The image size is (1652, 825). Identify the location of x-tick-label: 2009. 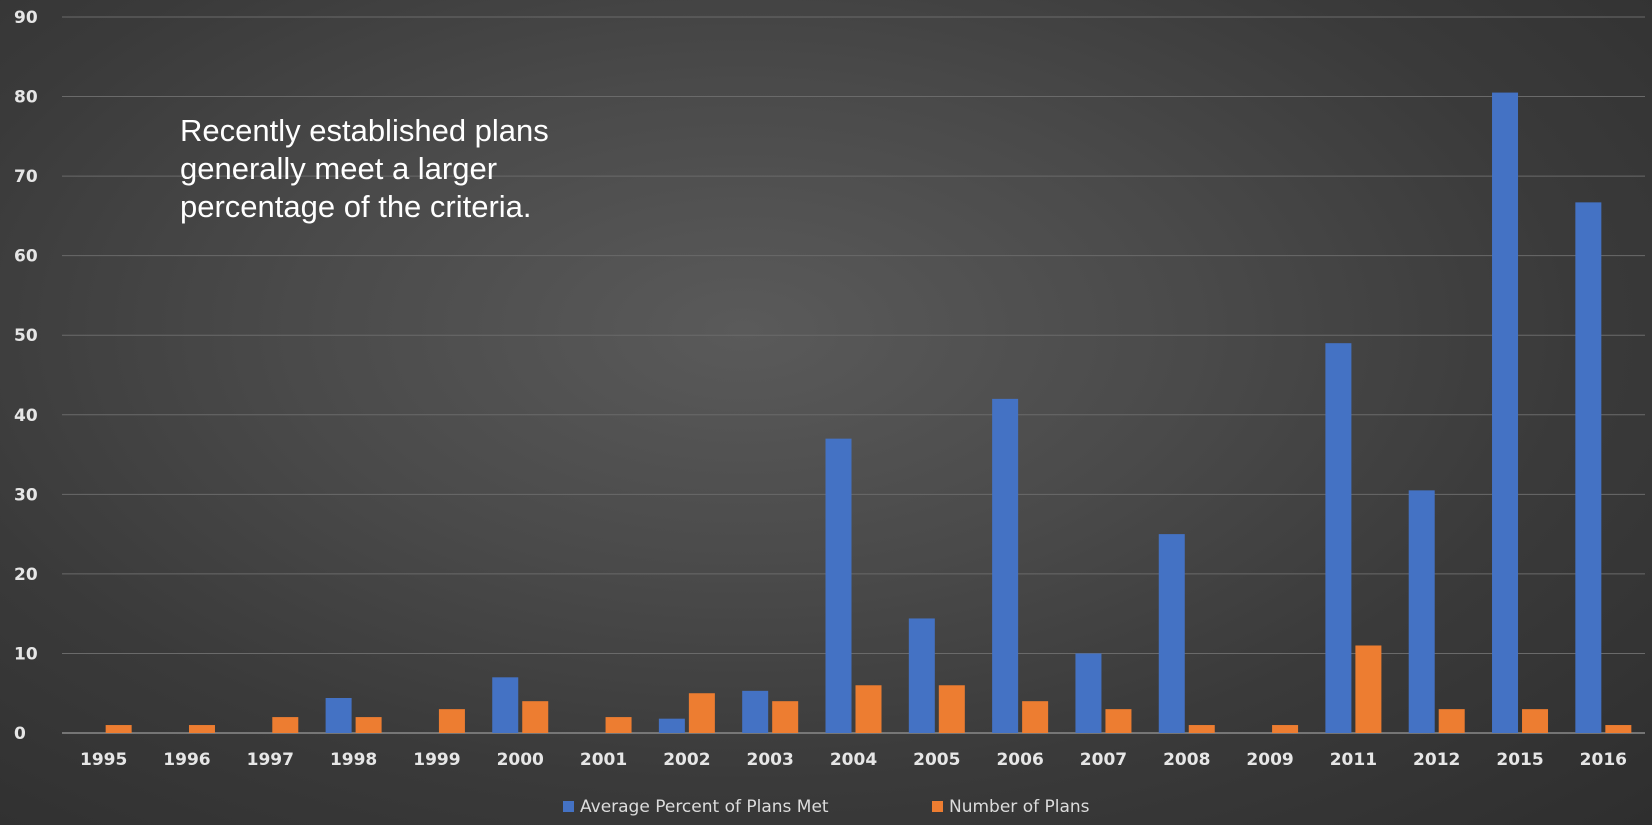
(1269, 760).